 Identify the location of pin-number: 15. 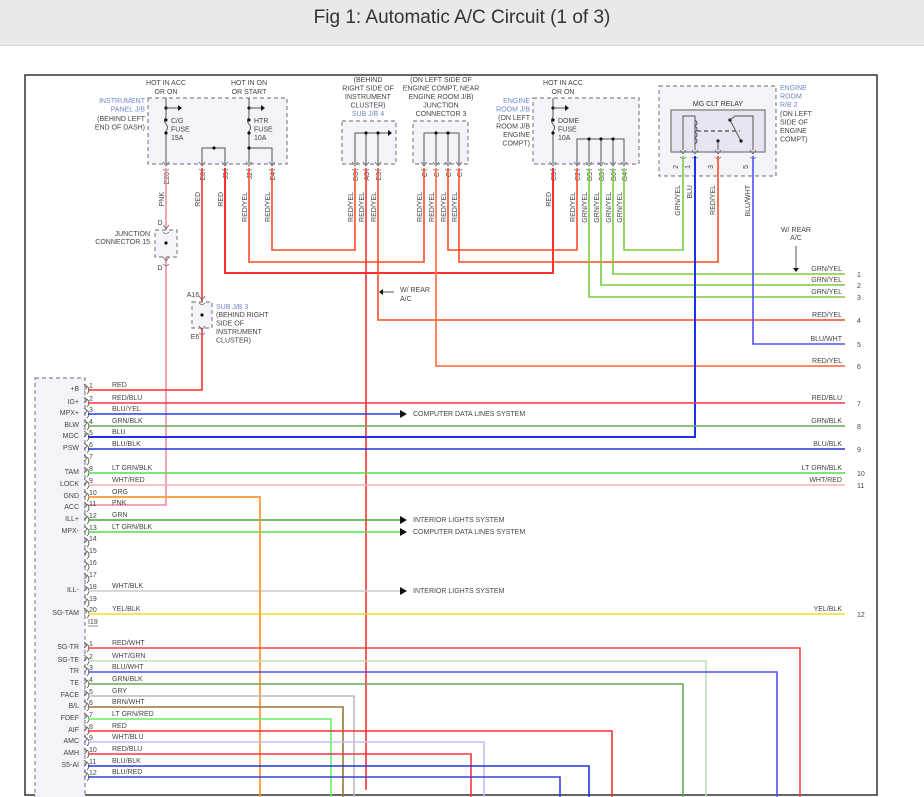
(93, 551).